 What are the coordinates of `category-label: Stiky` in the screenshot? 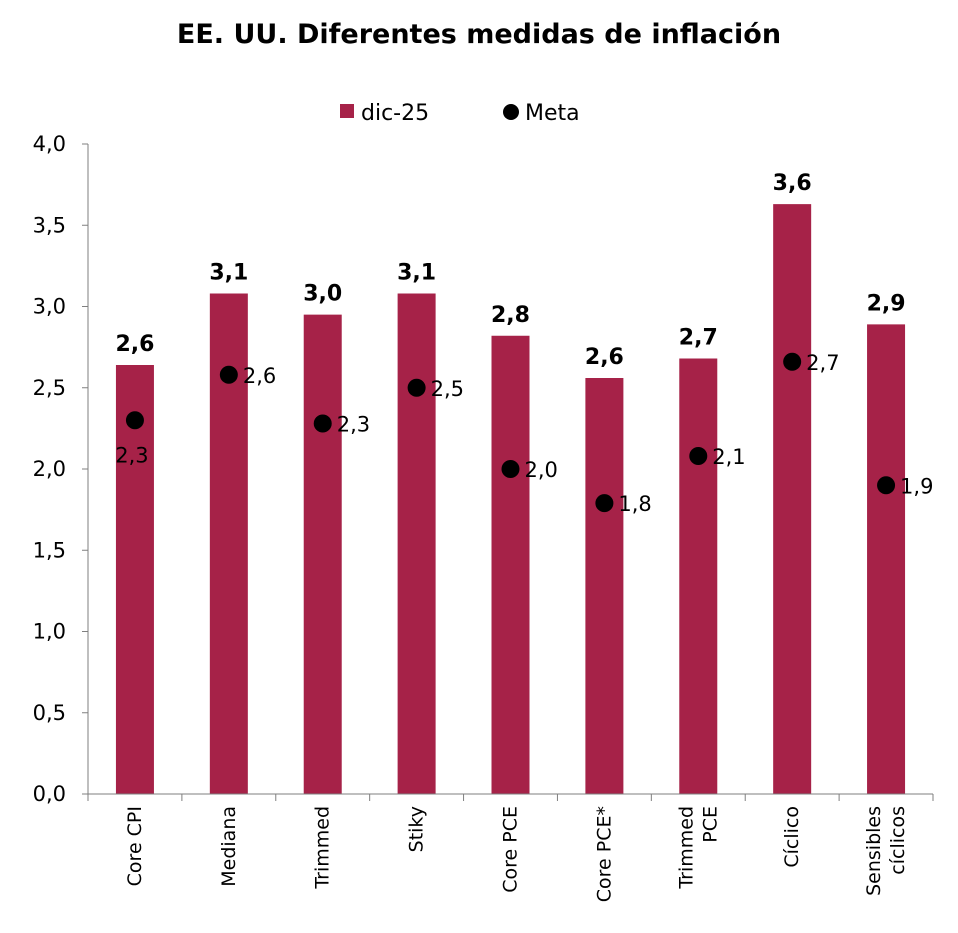 It's located at (417, 829).